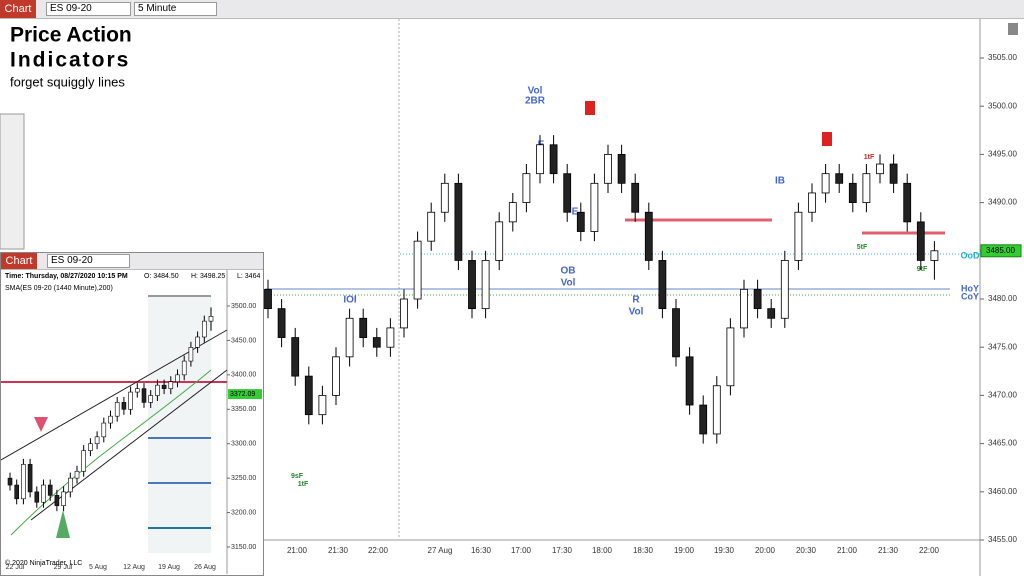  I want to click on inset-info: O: 3484.50, so click(161, 276).